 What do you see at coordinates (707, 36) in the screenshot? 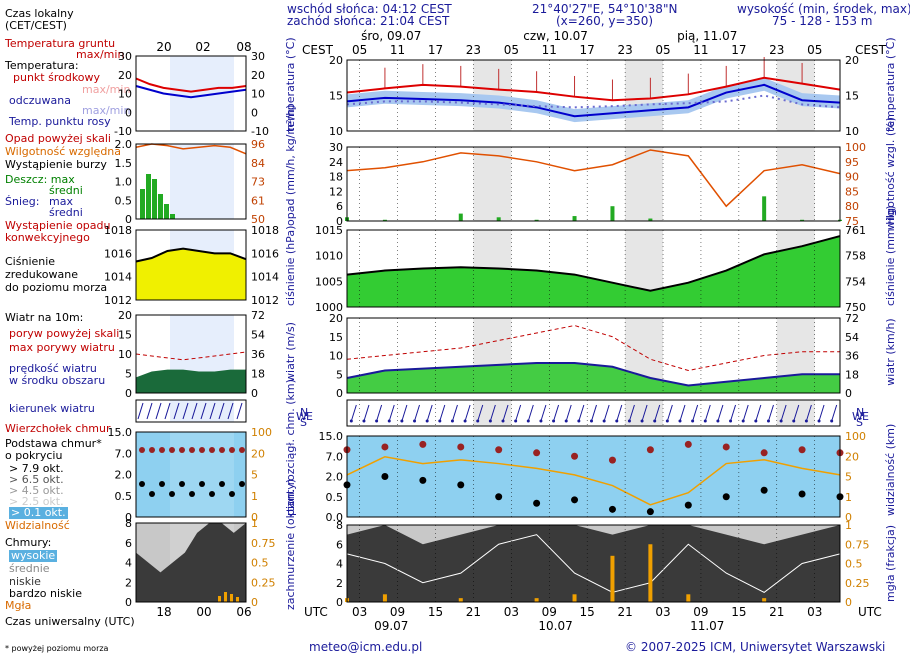
I see `day-label-top: pią, 11.07` at bounding box center [707, 36].